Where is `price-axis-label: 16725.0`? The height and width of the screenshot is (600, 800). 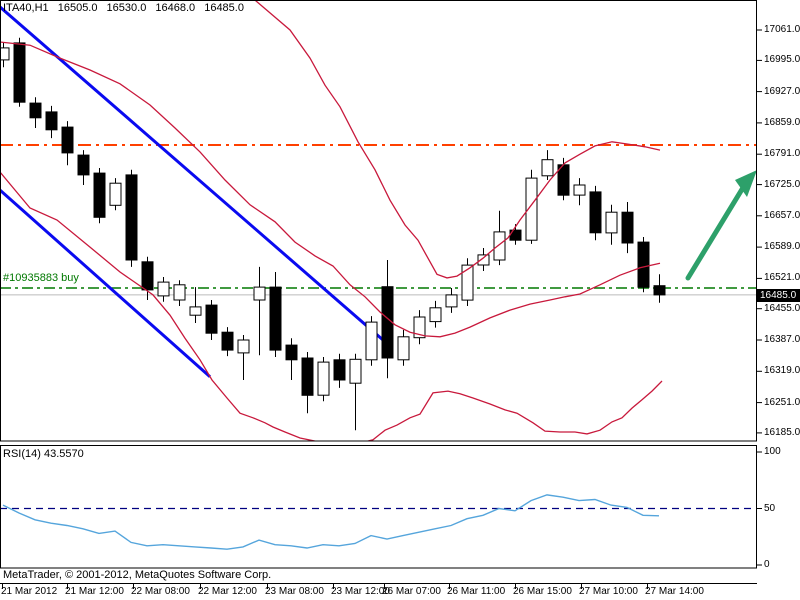
price-axis-label: 16725.0 is located at coordinates (782, 184).